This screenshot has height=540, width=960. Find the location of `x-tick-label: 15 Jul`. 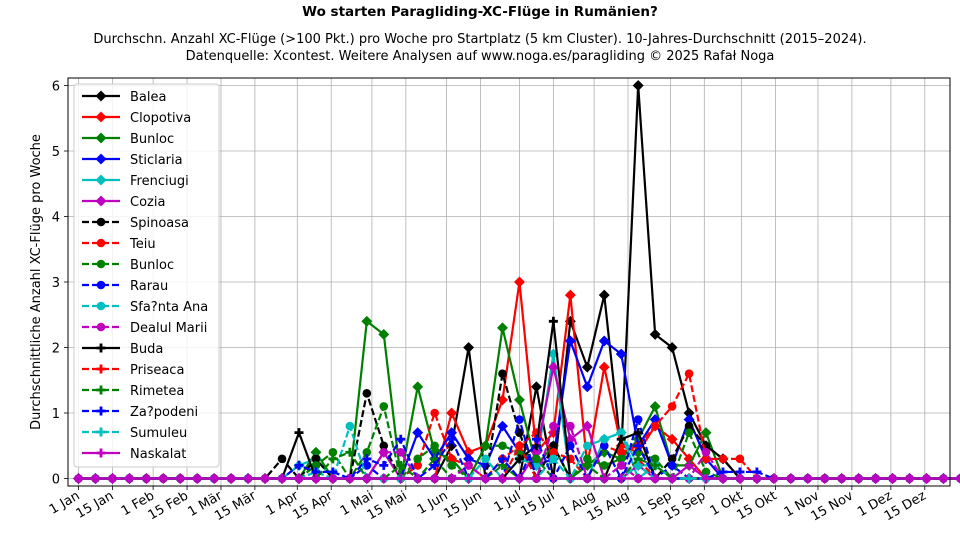

x-tick-label: 15 Jul is located at coordinates (537, 503).